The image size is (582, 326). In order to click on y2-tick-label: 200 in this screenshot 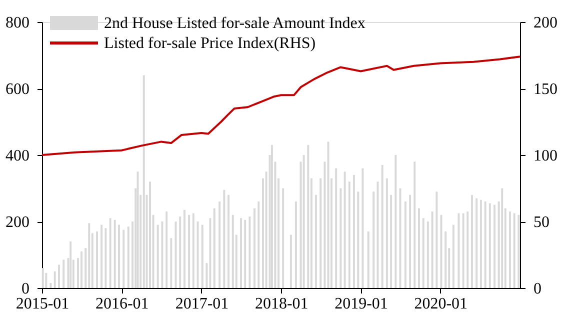, I will do `click(546, 23)`.